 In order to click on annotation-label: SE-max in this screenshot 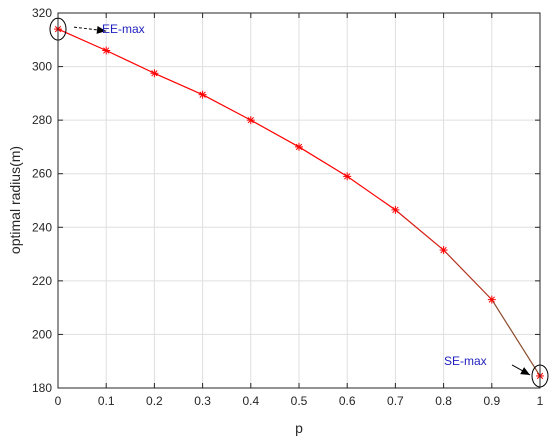, I will do `click(465, 361)`.